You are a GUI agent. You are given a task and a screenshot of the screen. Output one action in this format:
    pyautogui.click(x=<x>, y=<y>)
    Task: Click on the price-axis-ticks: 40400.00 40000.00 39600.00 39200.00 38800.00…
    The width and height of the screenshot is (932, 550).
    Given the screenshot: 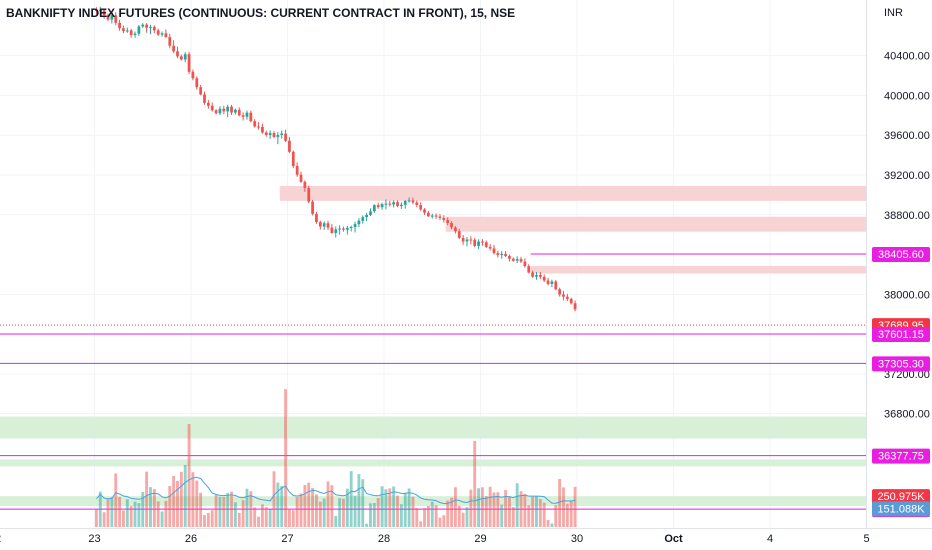 What is the action you would take?
    pyautogui.click(x=907, y=236)
    